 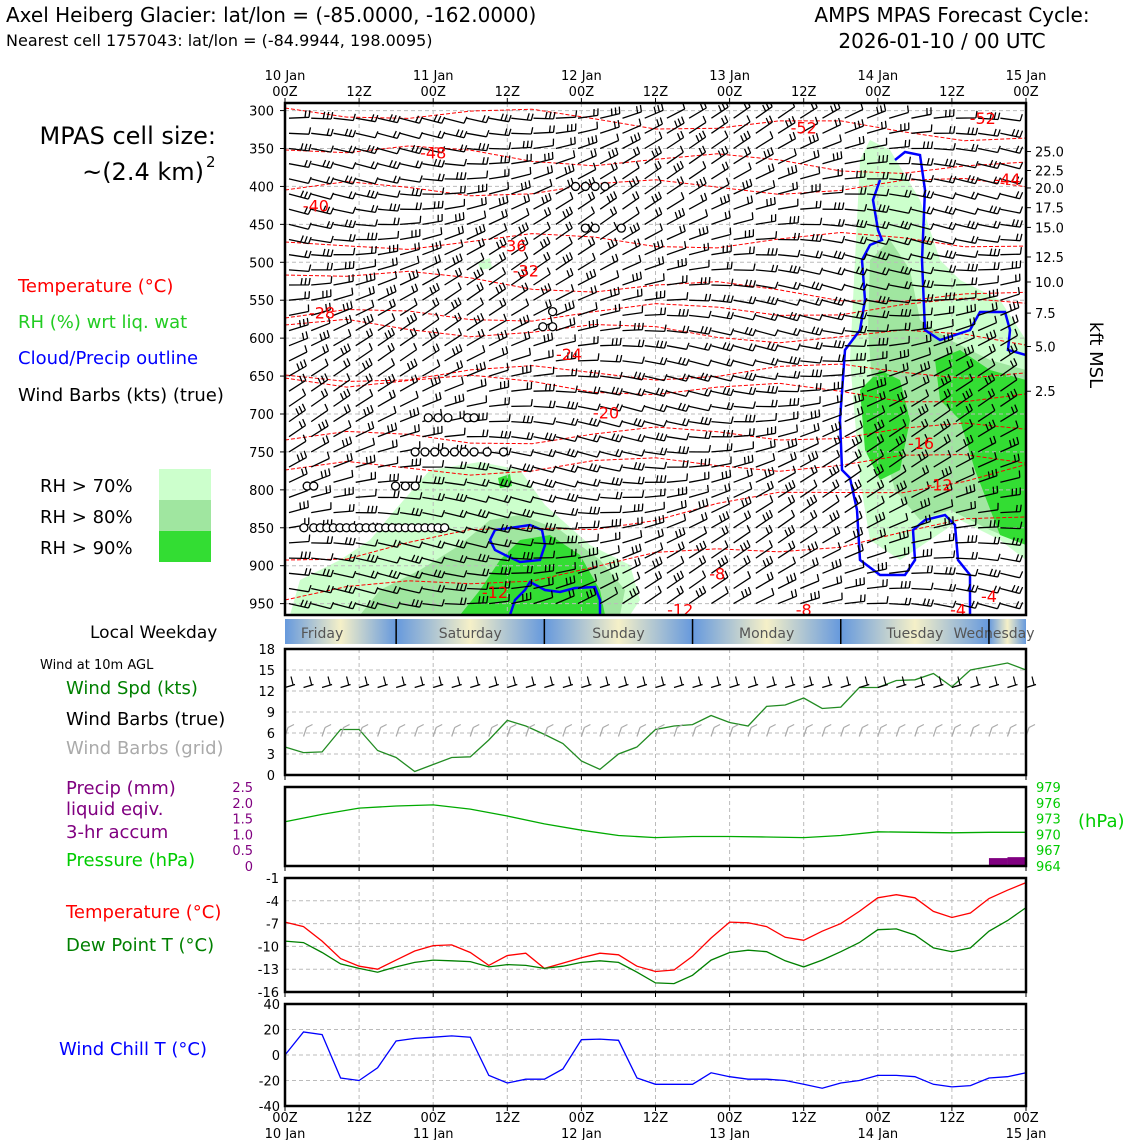 What do you see at coordinates (655, 124) in the screenshot?
I see `temperature-contour` at bounding box center [655, 124].